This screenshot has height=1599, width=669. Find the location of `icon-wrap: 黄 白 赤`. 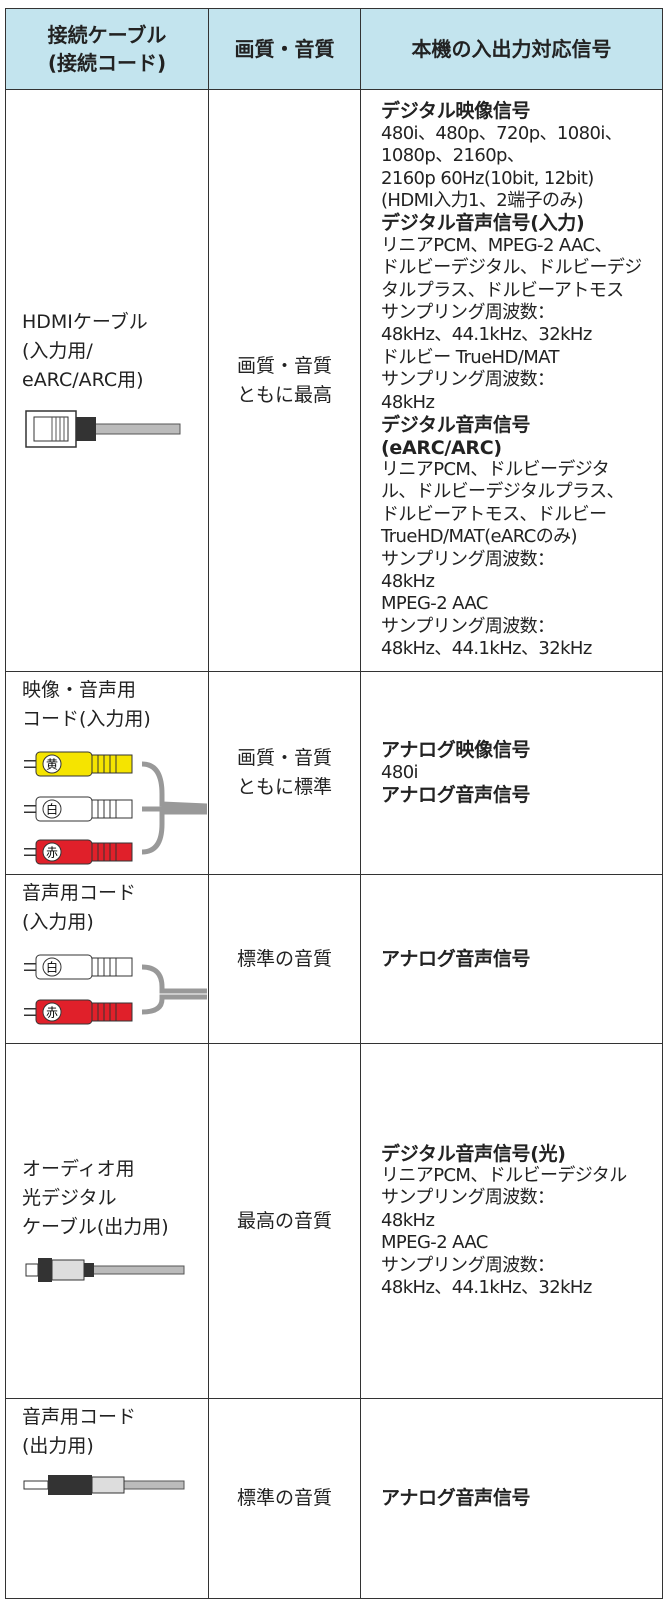

icon-wrap: 黄 白 赤 is located at coordinates (115, 809).